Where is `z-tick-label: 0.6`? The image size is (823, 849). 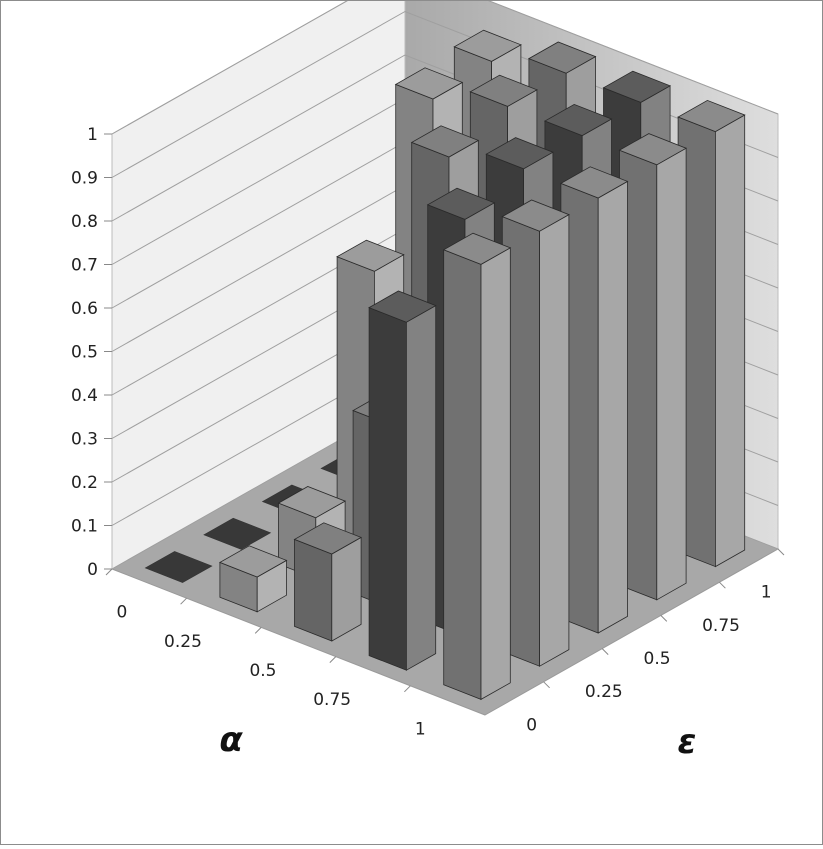 z-tick-label: 0.6 is located at coordinates (84, 309).